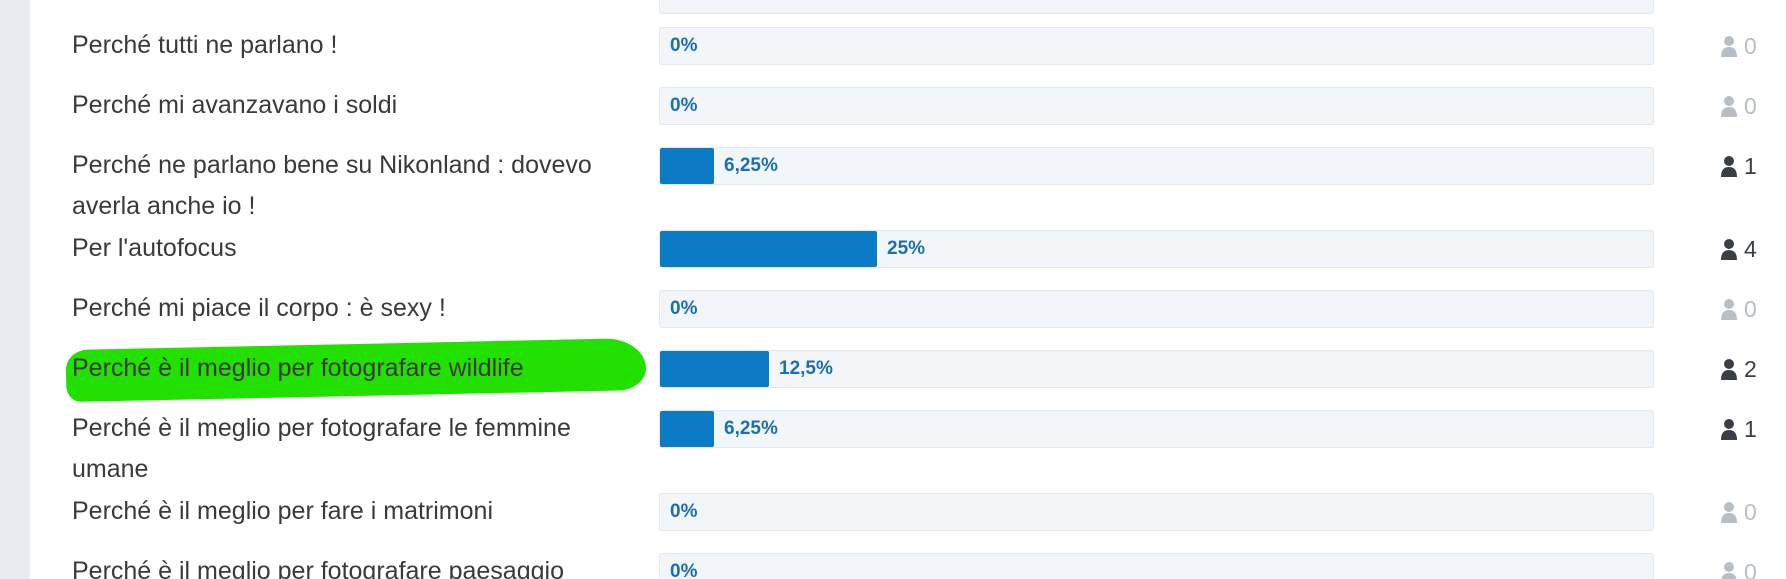 This screenshot has height=579, width=1786. I want to click on option-label: Perché mi avanzavano i soldi, so click(235, 105).